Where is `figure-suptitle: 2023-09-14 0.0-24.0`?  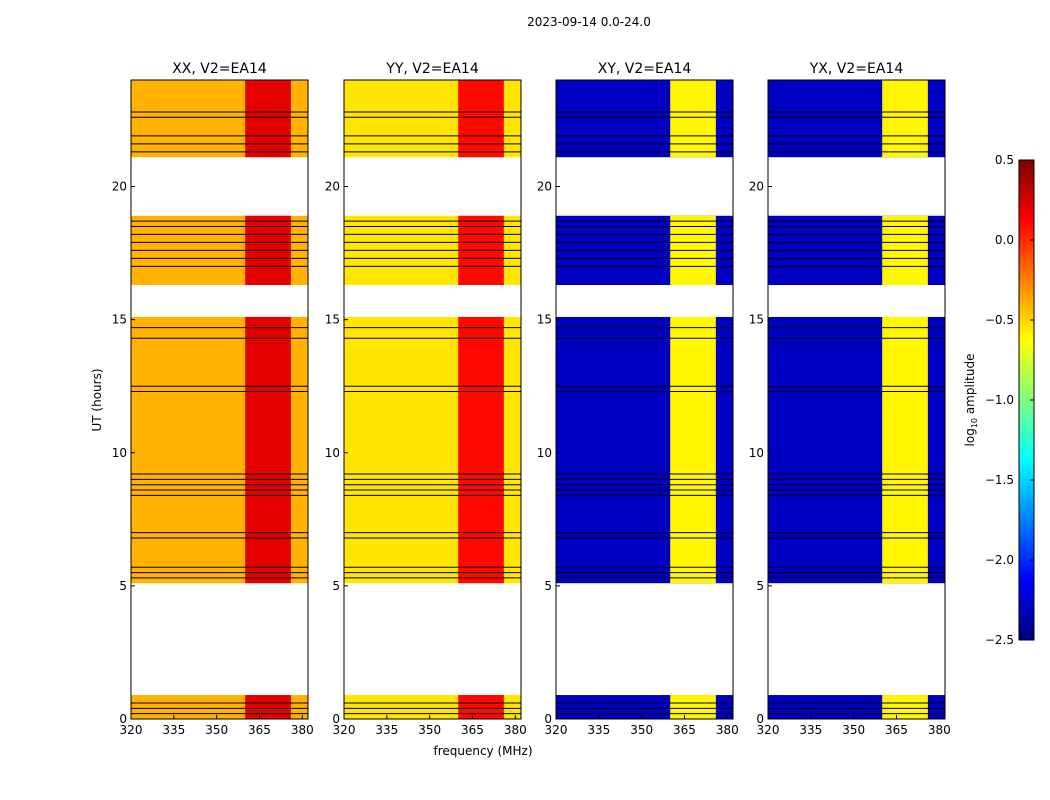
figure-suptitle: 2023-09-14 0.0-24.0 is located at coordinates (589, 22).